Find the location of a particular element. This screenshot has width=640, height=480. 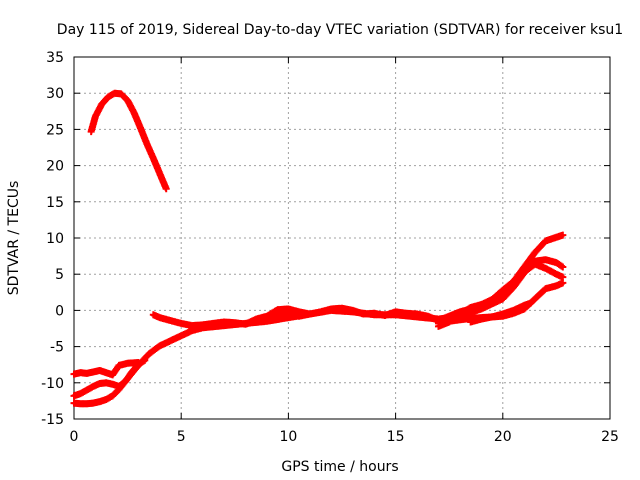

y-tick-label: 30 is located at coordinates (55, 94).